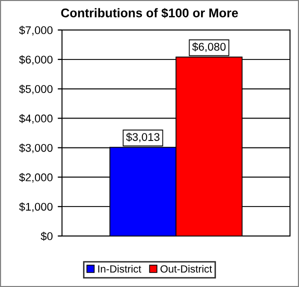  I want to click on y-tick-label: $5,000, so click(36, 89).